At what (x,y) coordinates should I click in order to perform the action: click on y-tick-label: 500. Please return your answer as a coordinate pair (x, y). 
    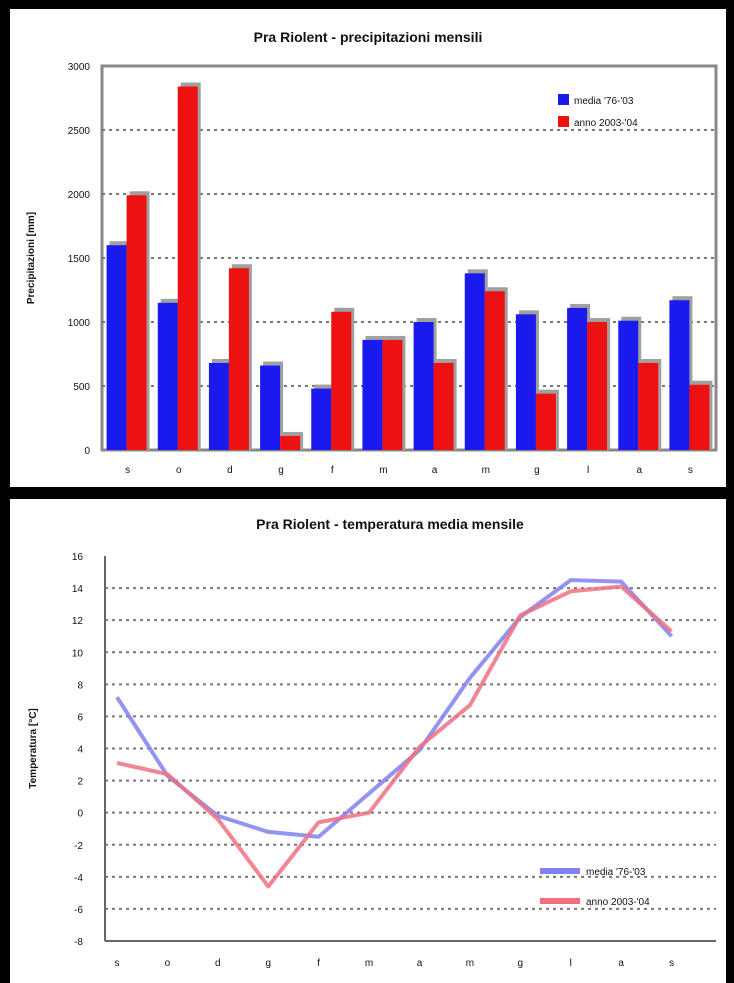
    Looking at the image, I should click on (81, 387).